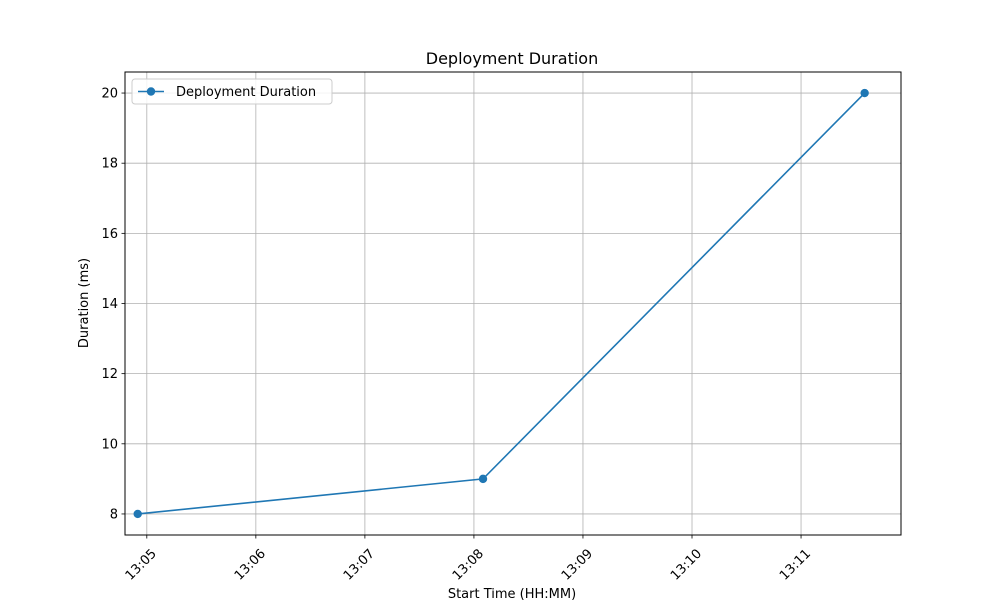 The height and width of the screenshot is (600, 1000). What do you see at coordinates (109, 304) in the screenshot?
I see `y-tick-label: 14` at bounding box center [109, 304].